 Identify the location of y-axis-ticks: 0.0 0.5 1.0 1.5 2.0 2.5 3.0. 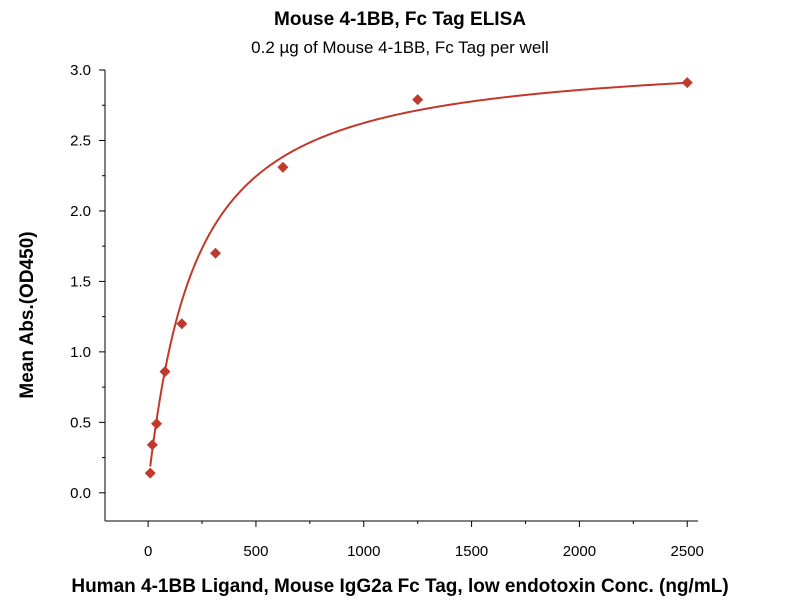
(87, 282).